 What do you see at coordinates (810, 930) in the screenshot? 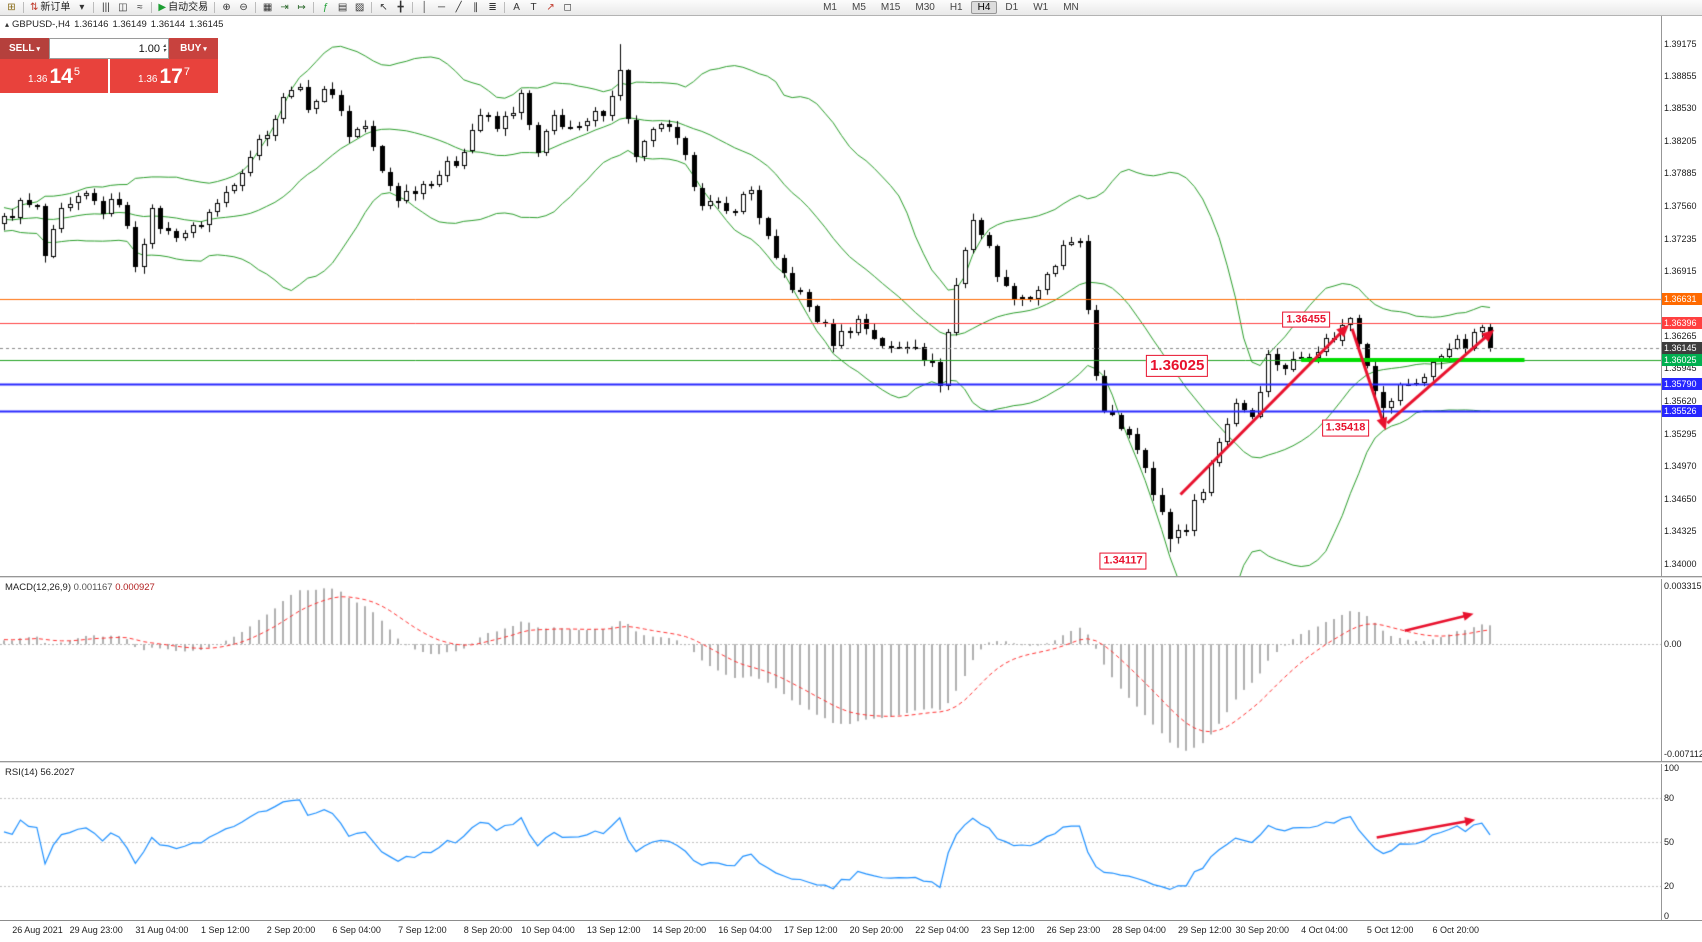
I see `time-axis-label: 17 Sep 12:00` at bounding box center [810, 930].